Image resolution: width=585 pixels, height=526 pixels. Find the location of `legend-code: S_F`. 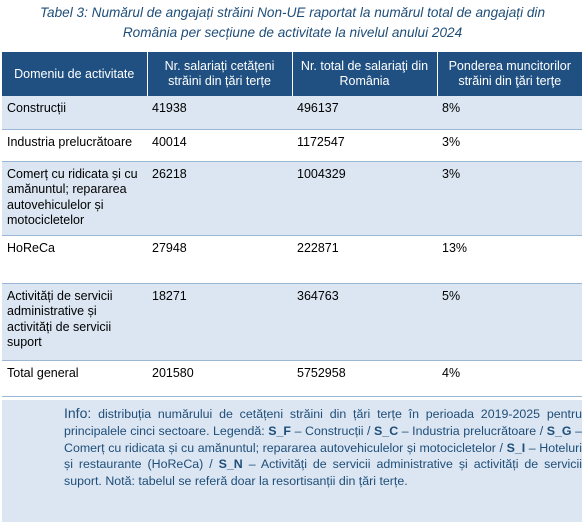

legend-code: S_F is located at coordinates (280, 430).